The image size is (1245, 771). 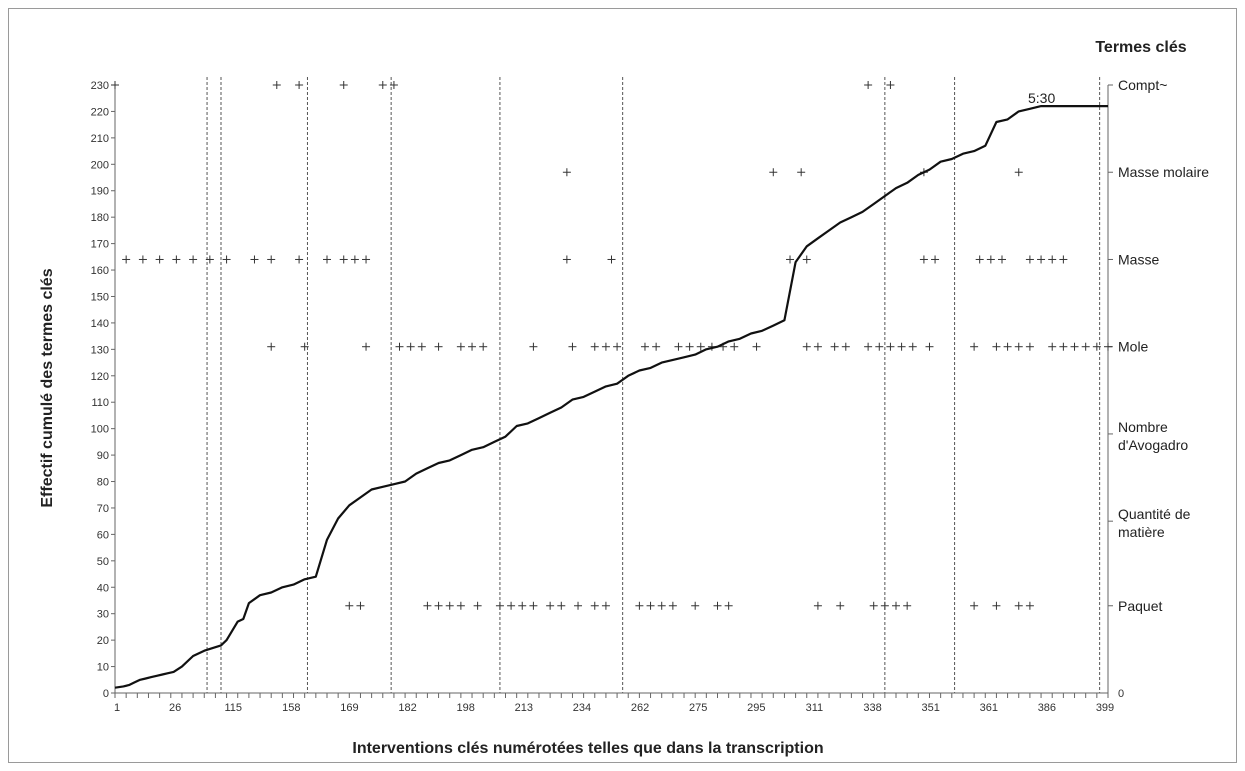 I want to click on term-label: Mole, so click(x=1133, y=347).